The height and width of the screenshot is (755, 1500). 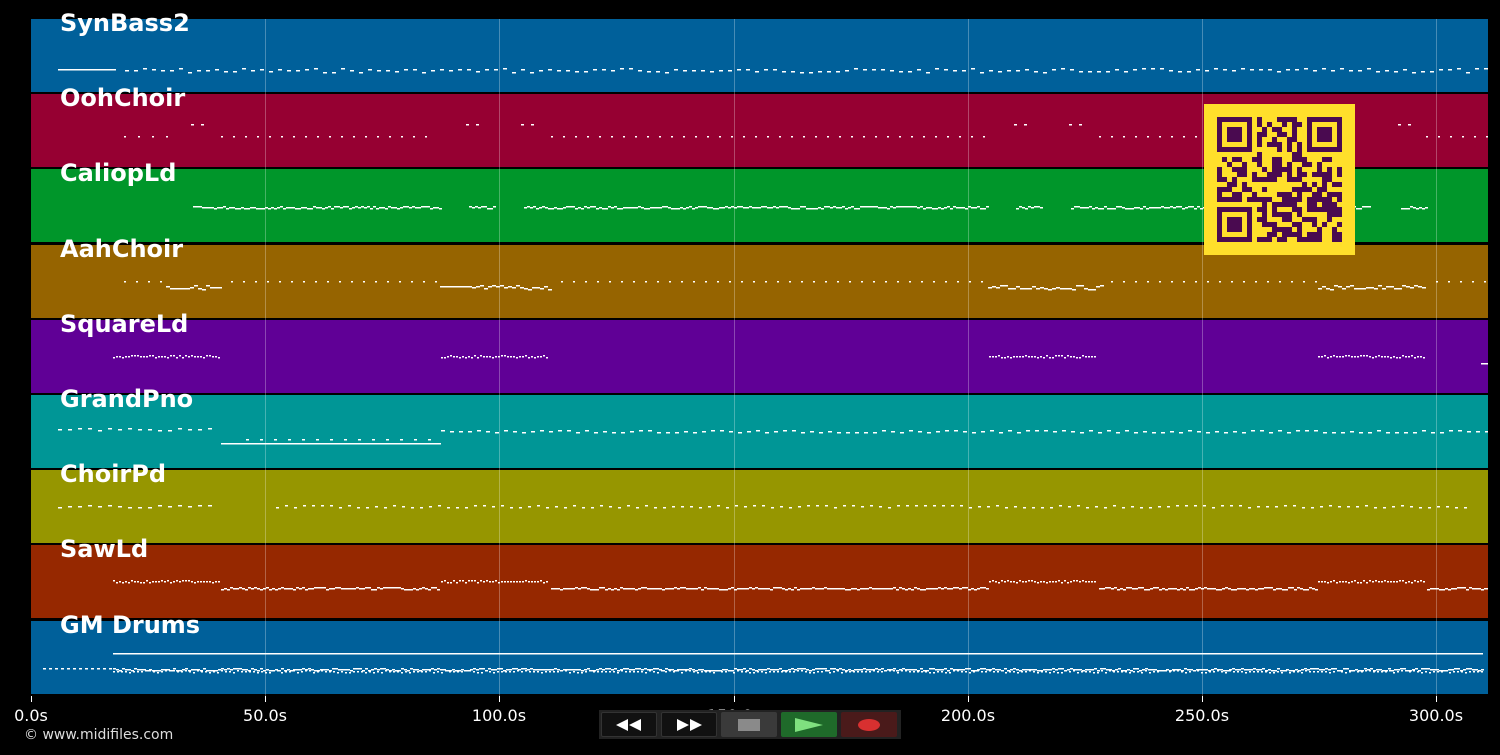 What do you see at coordinates (122, 249) in the screenshot?
I see `track-name: AahChoir` at bounding box center [122, 249].